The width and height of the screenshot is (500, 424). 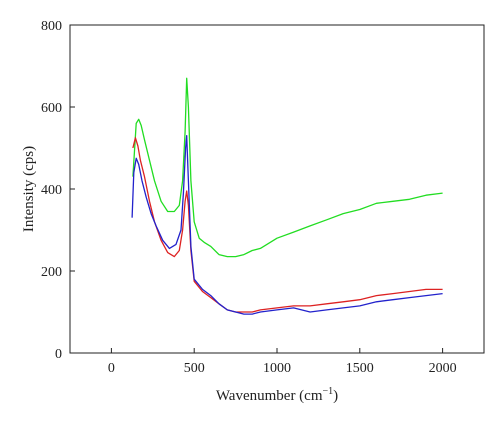 What do you see at coordinates (58, 354) in the screenshot?
I see `y-tick-label: 0` at bounding box center [58, 354].